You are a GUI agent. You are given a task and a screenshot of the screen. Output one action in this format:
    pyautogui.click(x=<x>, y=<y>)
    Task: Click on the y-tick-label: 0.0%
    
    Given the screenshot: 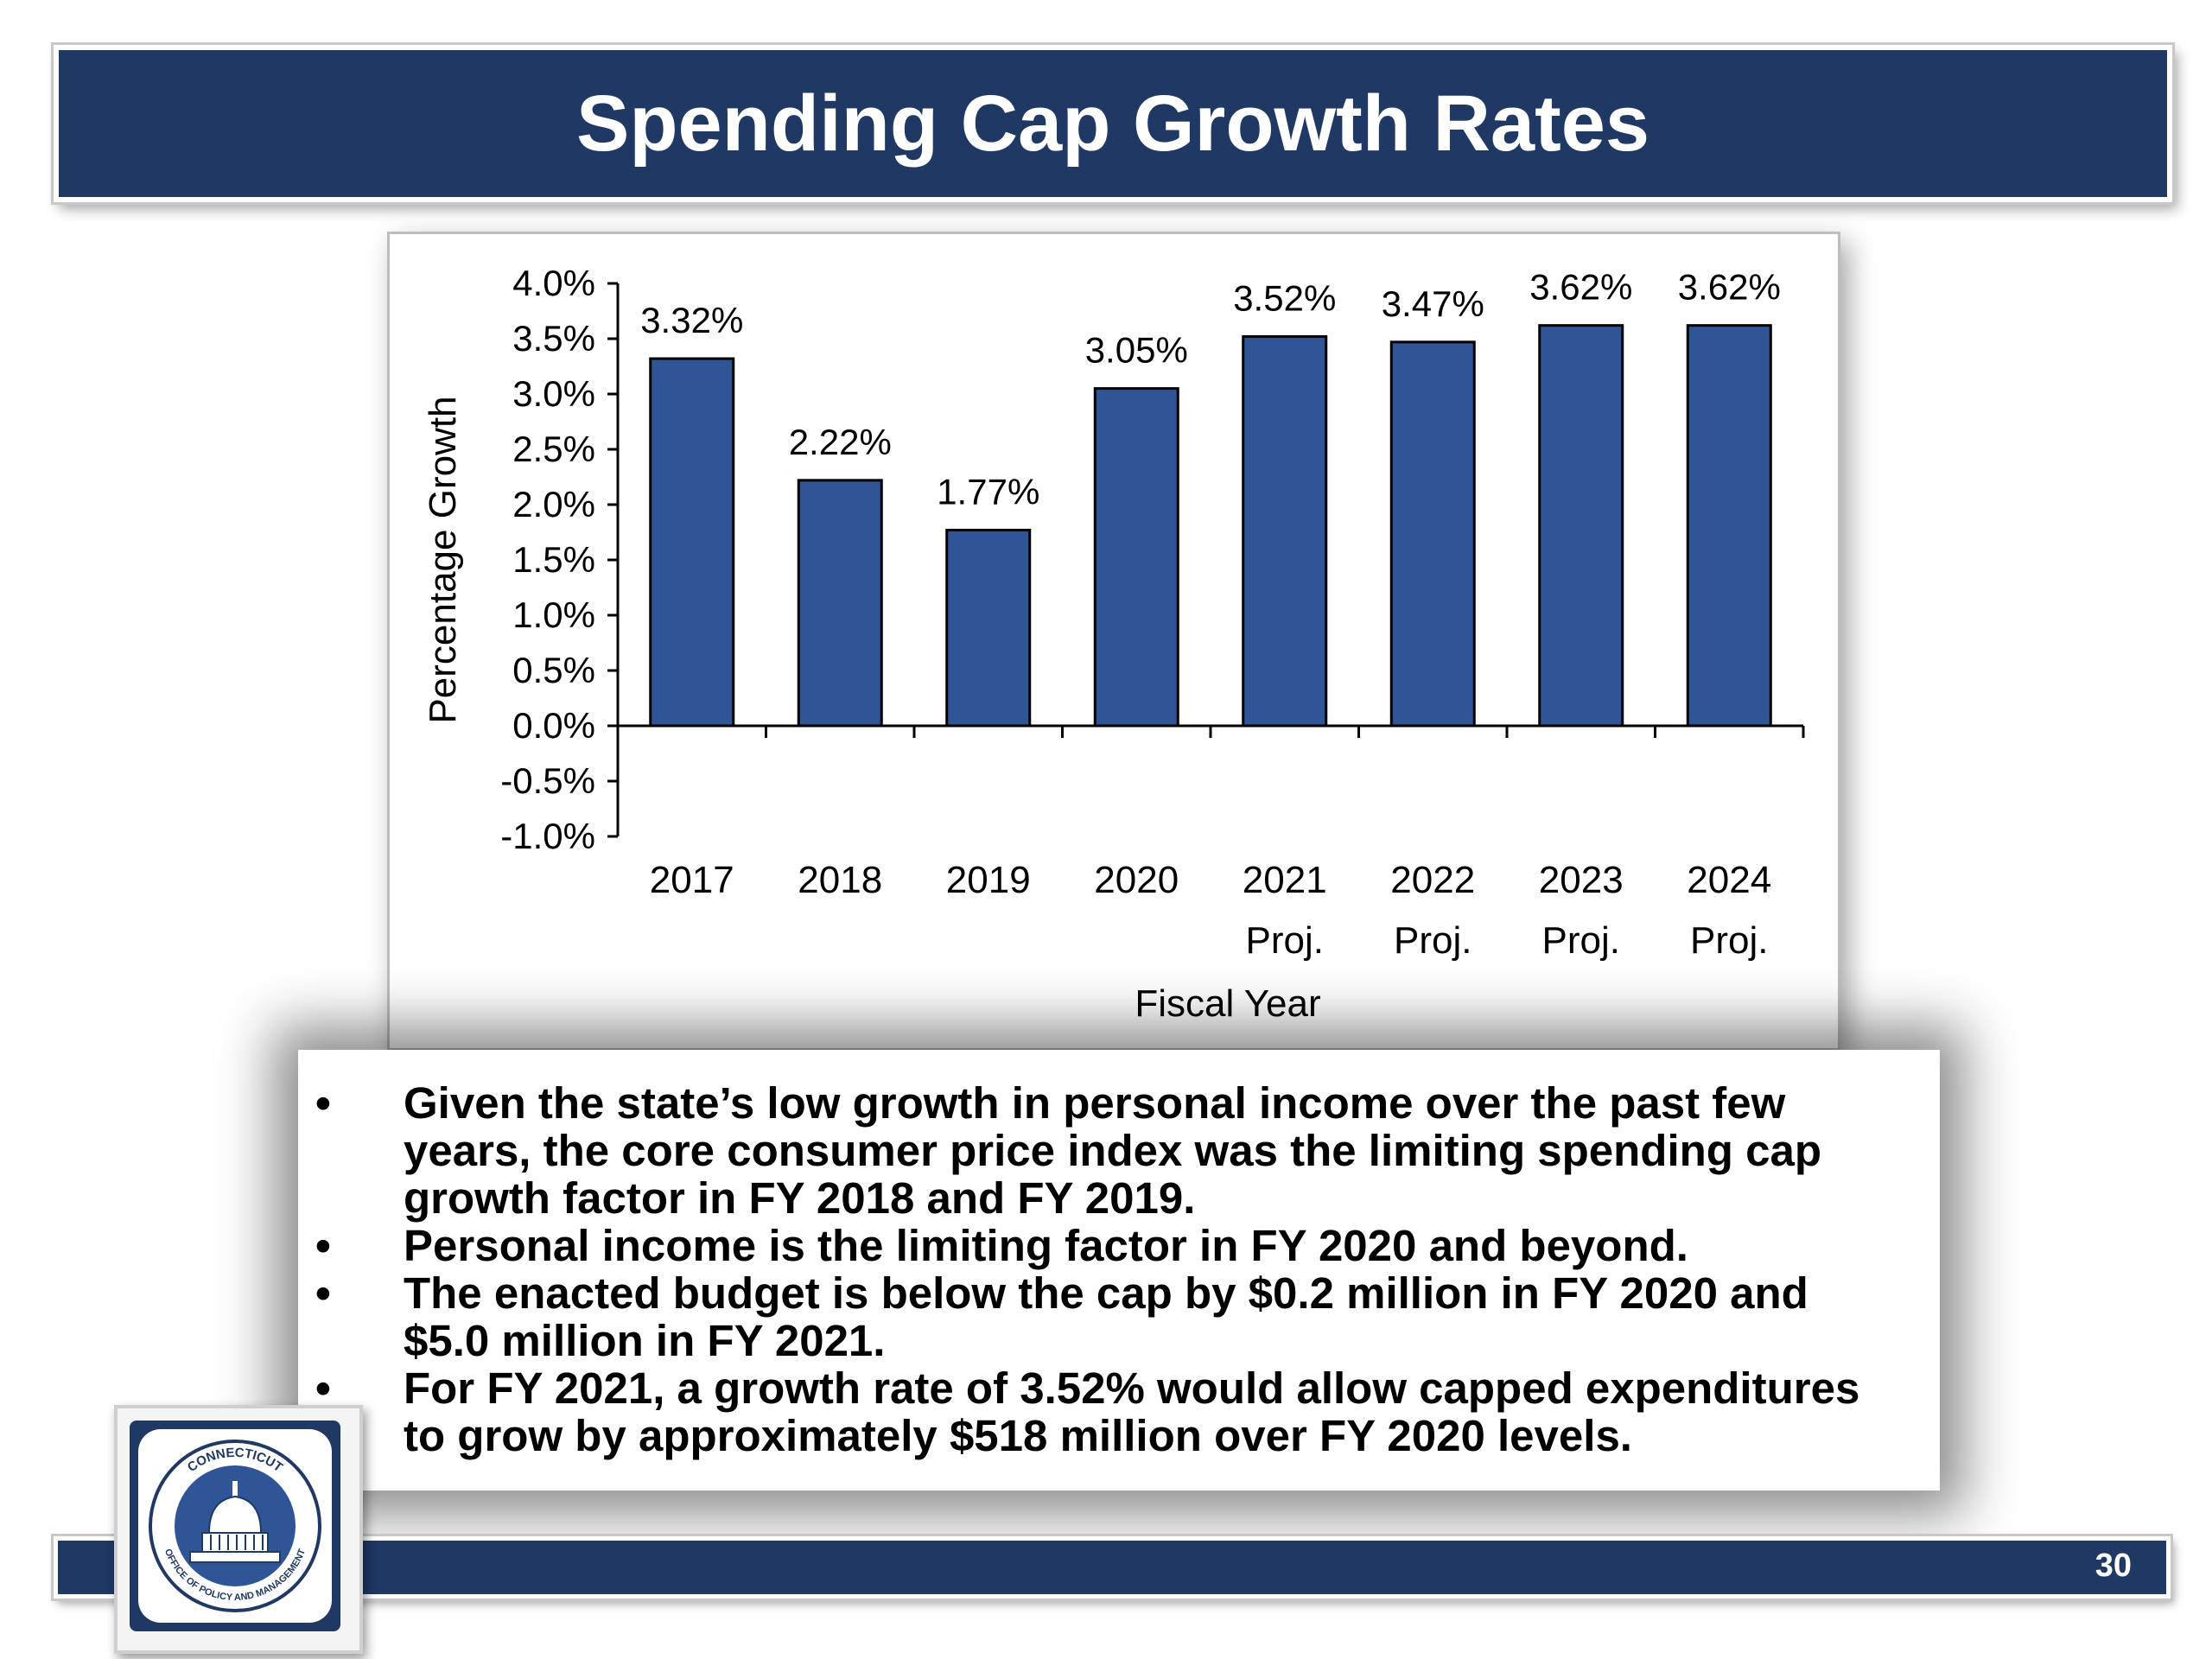 What is the action you would take?
    pyautogui.click(x=553, y=725)
    